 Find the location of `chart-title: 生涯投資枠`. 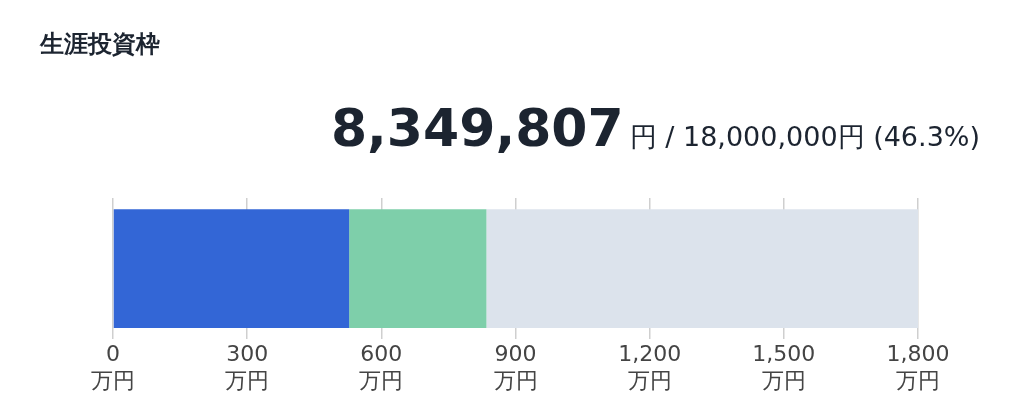

chart-title: 生涯投資枠 is located at coordinates (100, 44).